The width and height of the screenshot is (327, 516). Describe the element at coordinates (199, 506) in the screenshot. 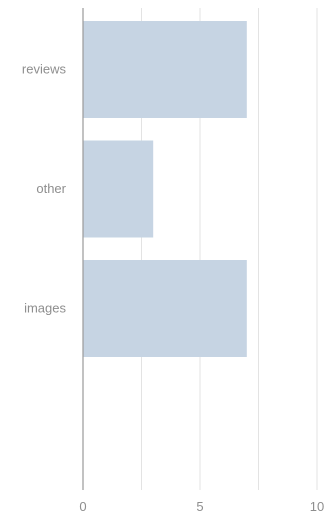

I see `x-tick-label-5: 5` at that location.